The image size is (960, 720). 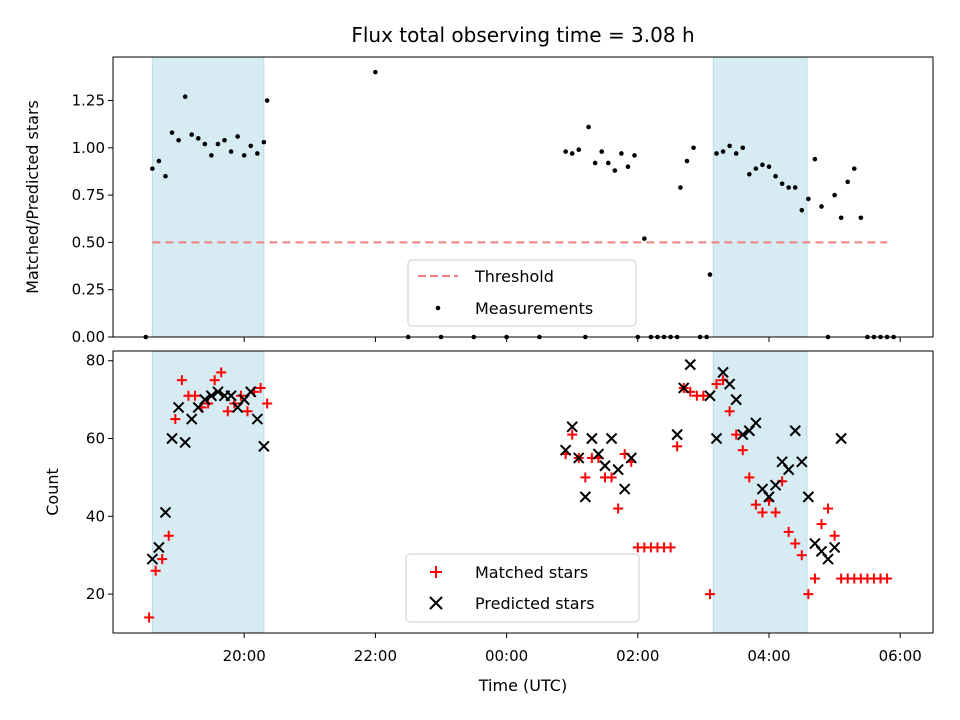 I want to click on x-tick-label: 20:00, so click(x=244, y=656).